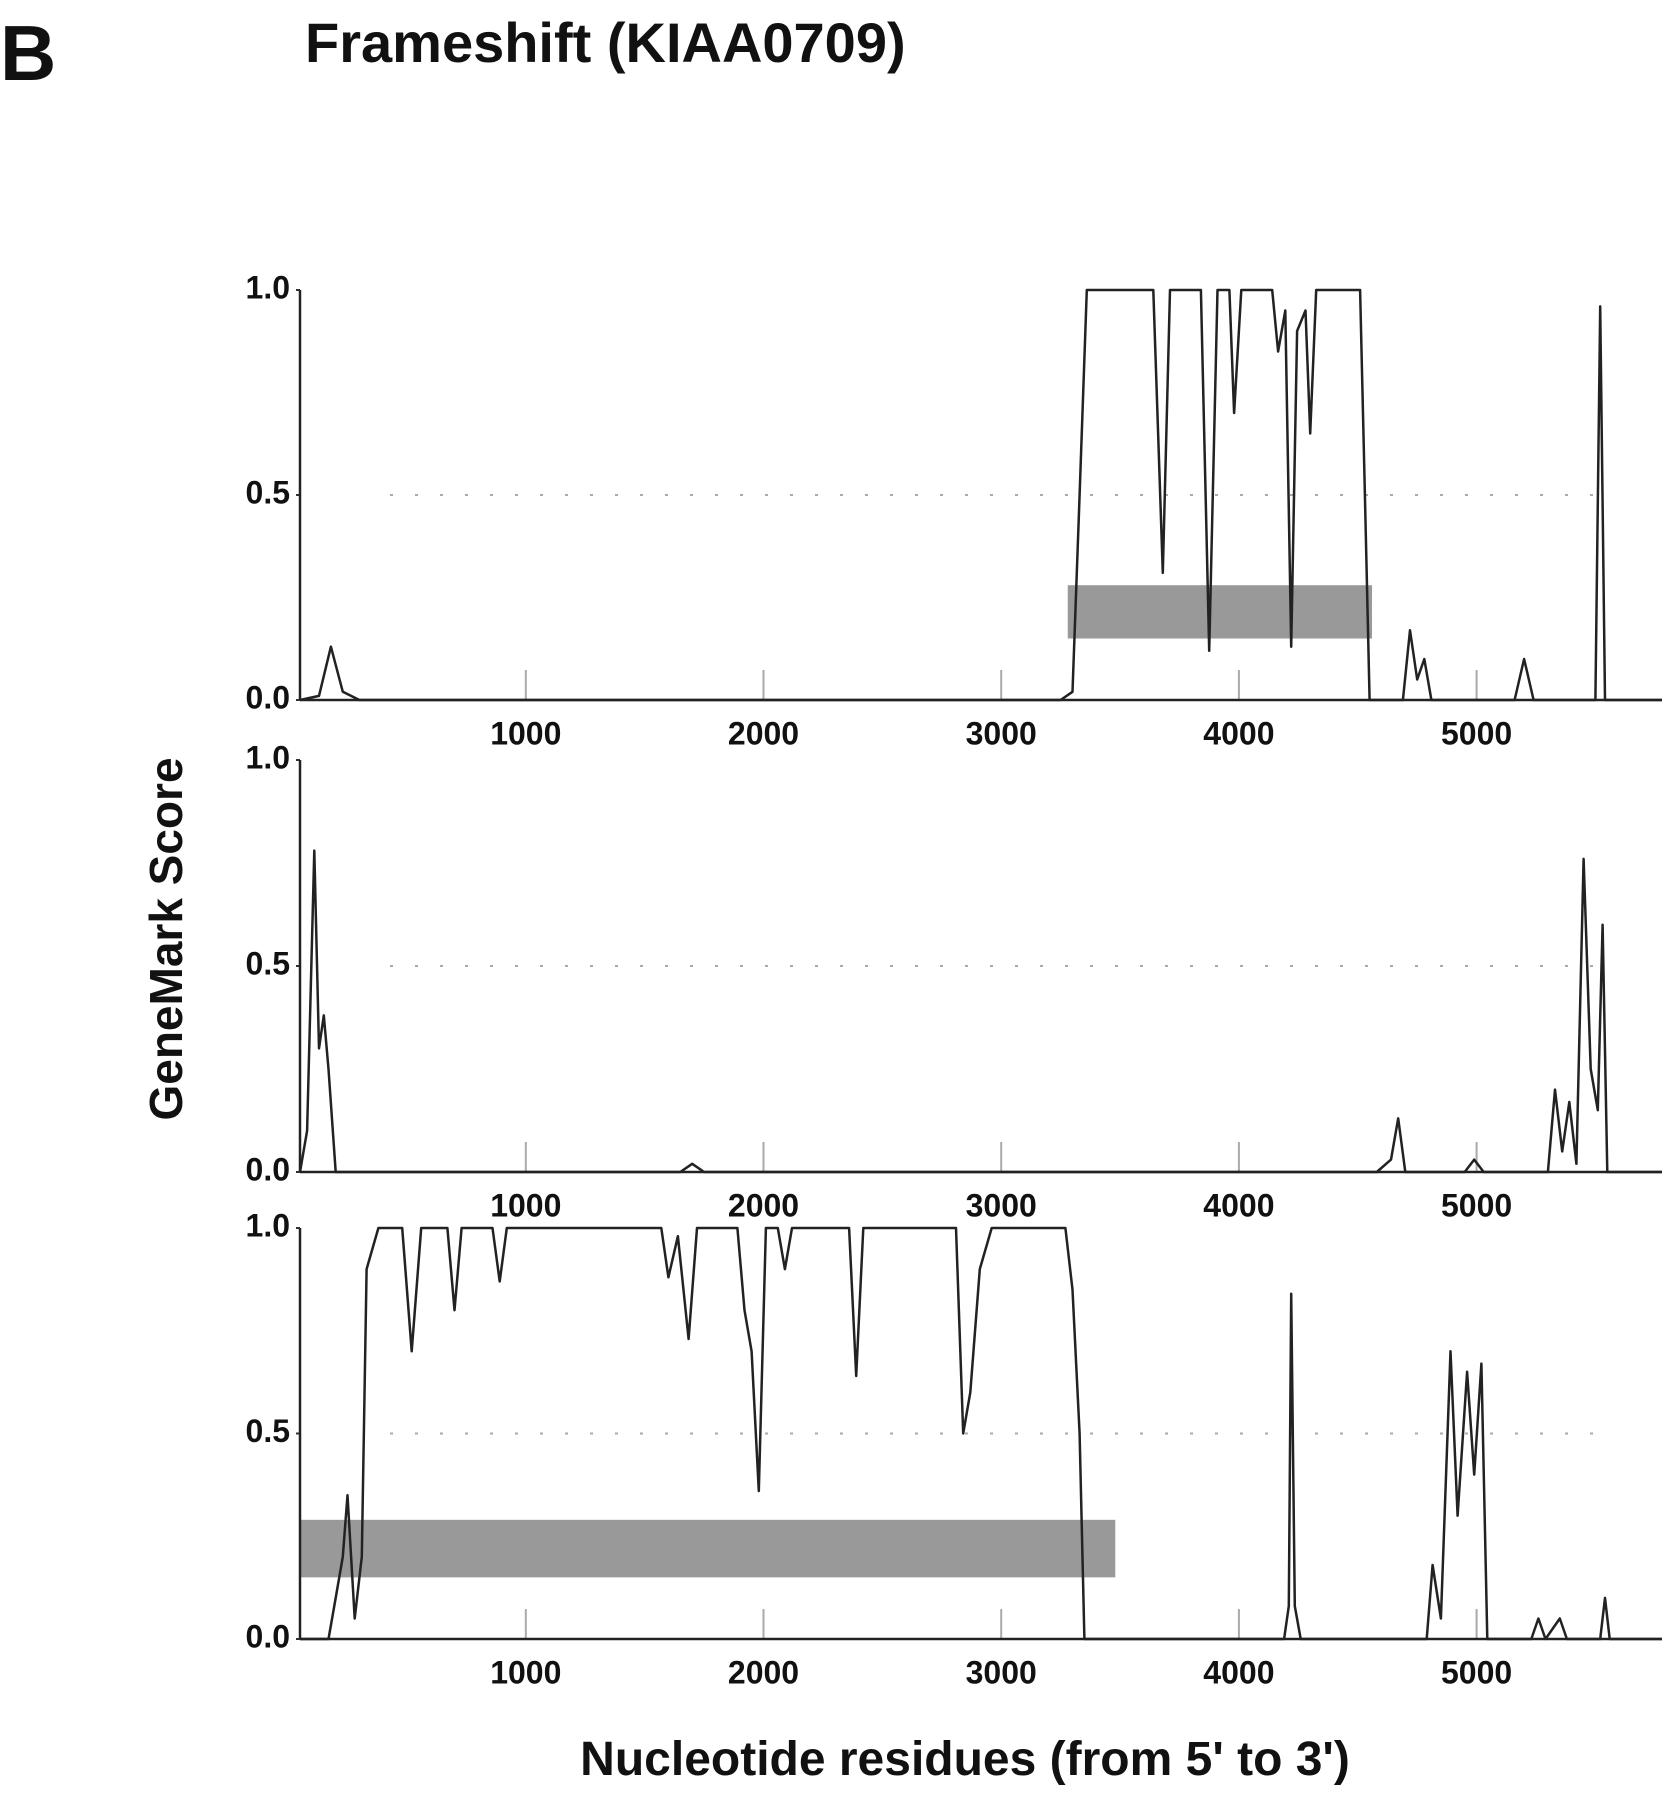 The width and height of the screenshot is (1670, 1805). Describe the element at coordinates (965, 1759) in the screenshot. I see `x-axis-label: Nucleotide residues (from 5' to 3')` at that location.